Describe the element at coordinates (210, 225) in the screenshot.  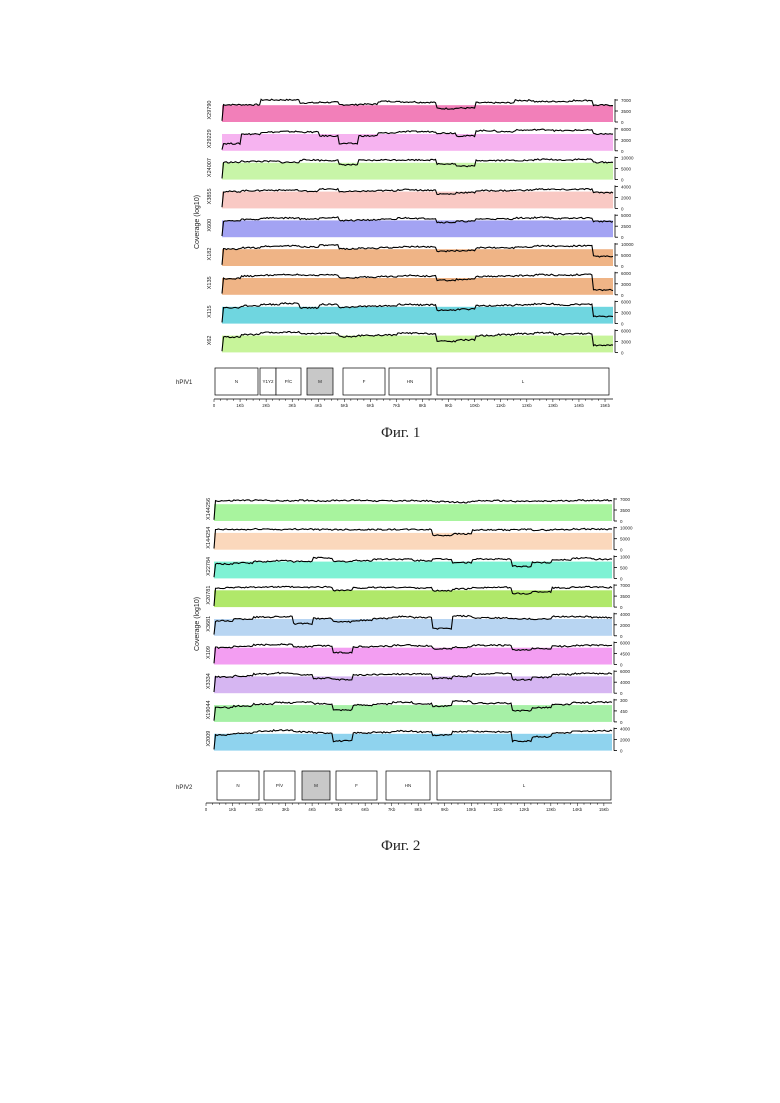
I see `sample-name: X600` at that location.